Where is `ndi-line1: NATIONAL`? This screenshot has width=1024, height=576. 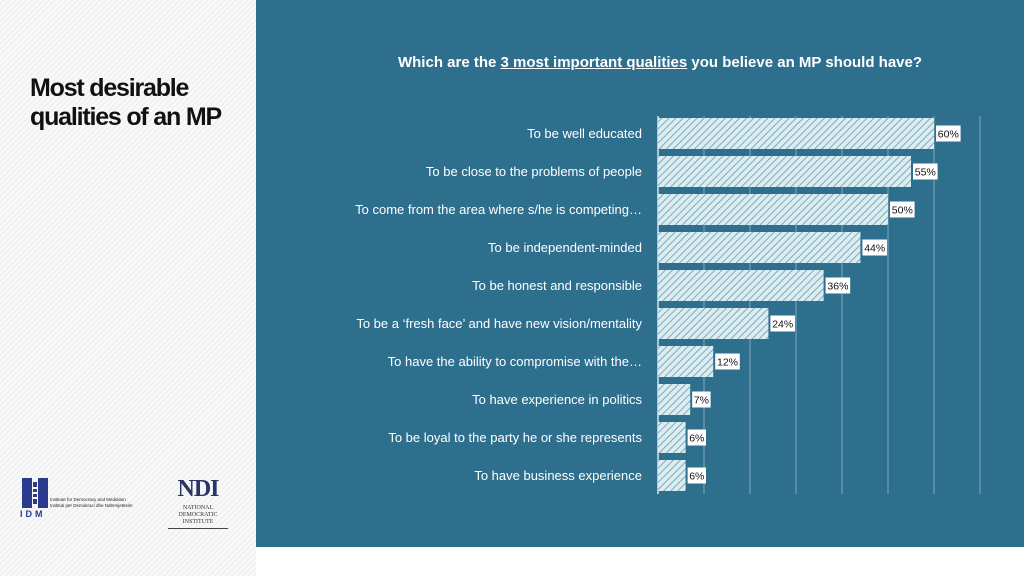 ndi-line1: NATIONAL is located at coordinates (198, 508).